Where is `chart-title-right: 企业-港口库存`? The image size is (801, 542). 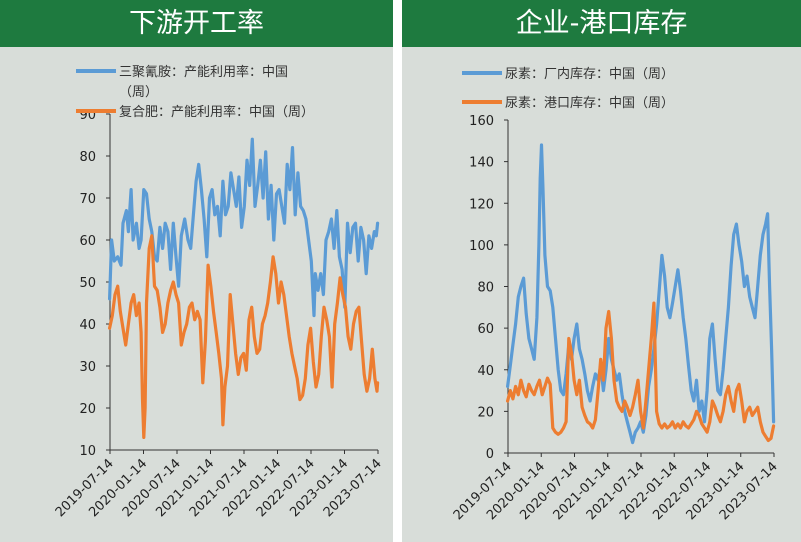
chart-title-right: 企业-港口库存 is located at coordinates (601, 23).